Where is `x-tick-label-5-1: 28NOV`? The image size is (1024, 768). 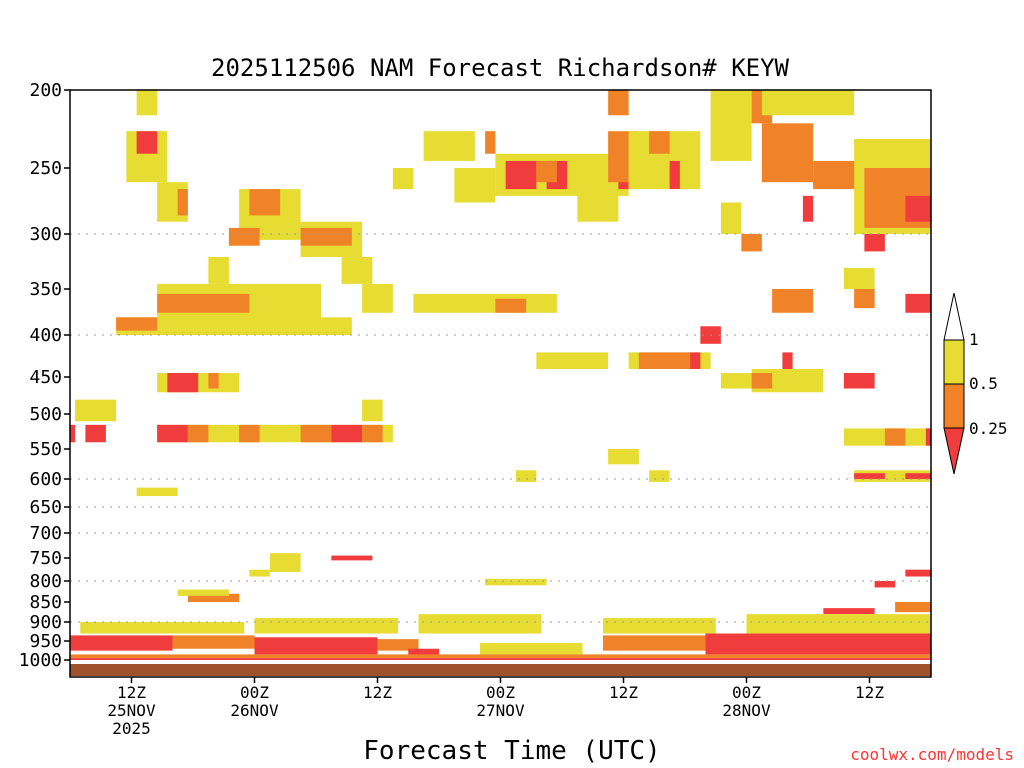 x-tick-label-5-1: 28NOV is located at coordinates (746, 710).